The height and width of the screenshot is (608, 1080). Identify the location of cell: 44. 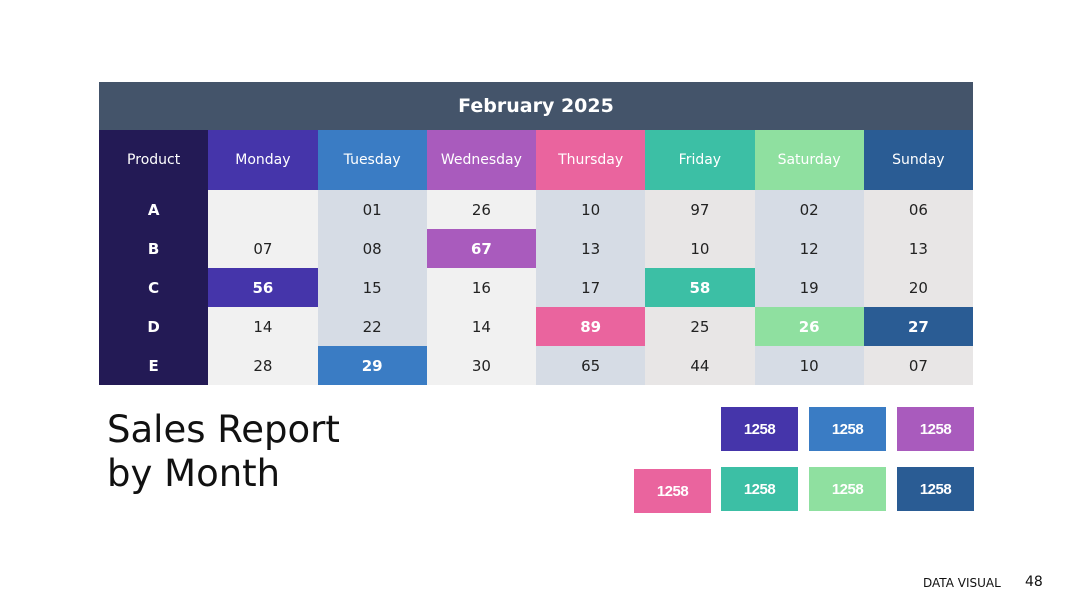
(700, 365).